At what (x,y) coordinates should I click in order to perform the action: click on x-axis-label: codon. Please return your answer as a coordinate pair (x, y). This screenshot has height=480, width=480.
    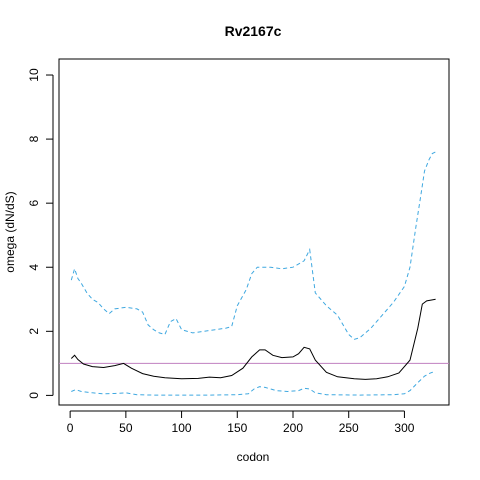
    Looking at the image, I should click on (253, 457).